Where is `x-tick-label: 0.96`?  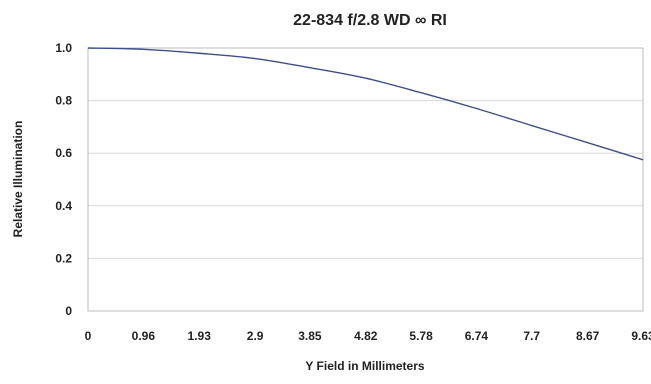
x-tick-label: 0.96 is located at coordinates (144, 336).